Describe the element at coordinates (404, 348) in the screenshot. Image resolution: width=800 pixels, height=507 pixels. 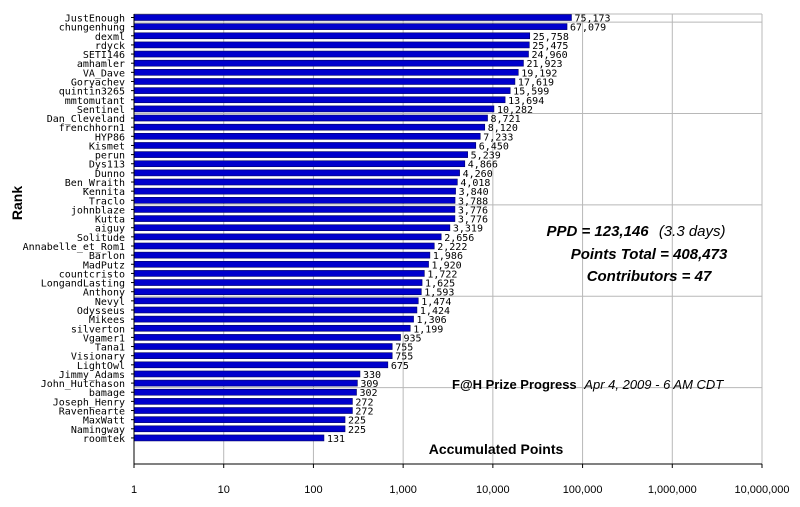
I see `value-label: 755` at that location.